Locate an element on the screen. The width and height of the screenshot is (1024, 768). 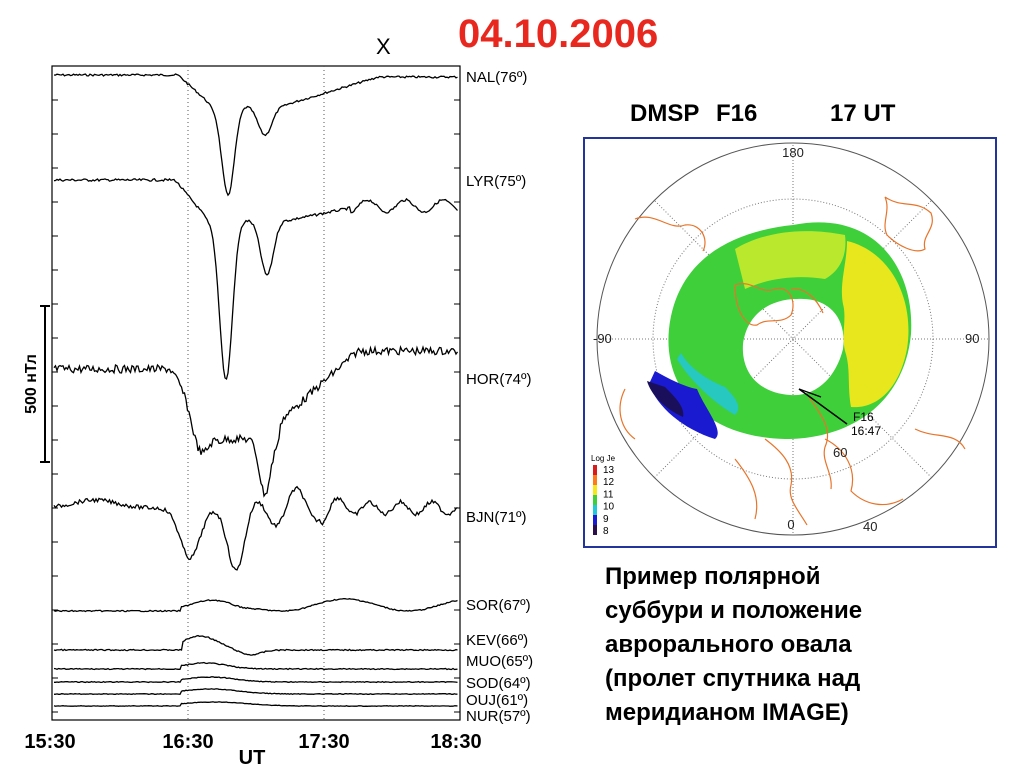
x-tick-label: 16:30 is located at coordinates (187, 742).